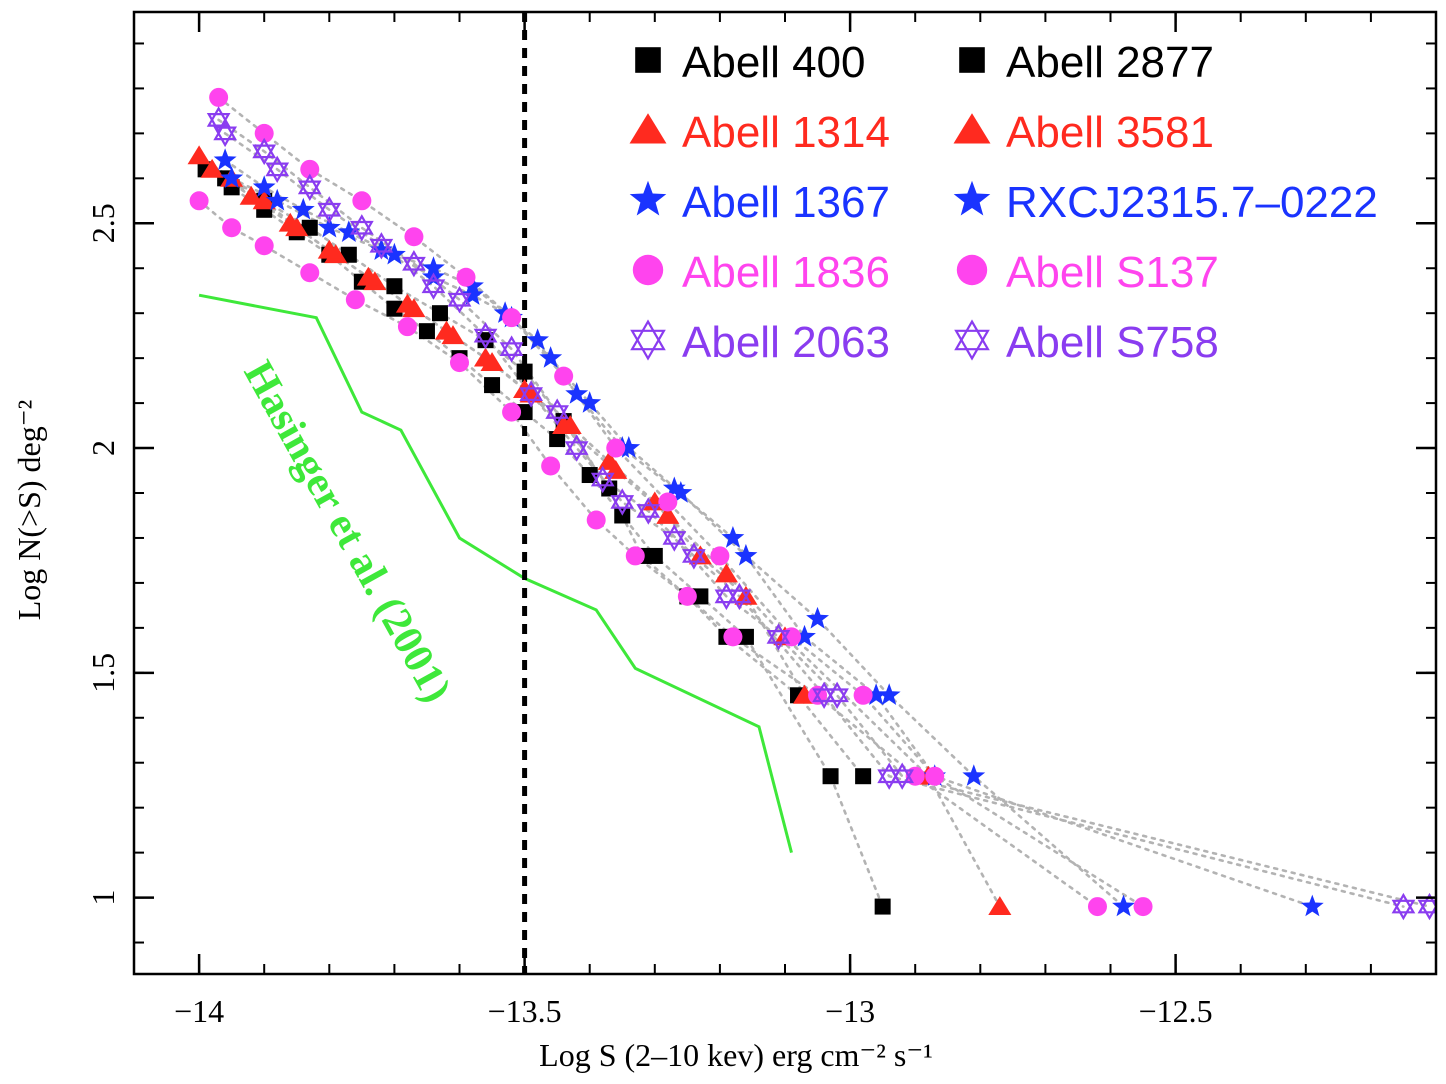 This screenshot has height=1084, width=1446. I want to click on legend-label: Abell S758, so click(1112, 342).